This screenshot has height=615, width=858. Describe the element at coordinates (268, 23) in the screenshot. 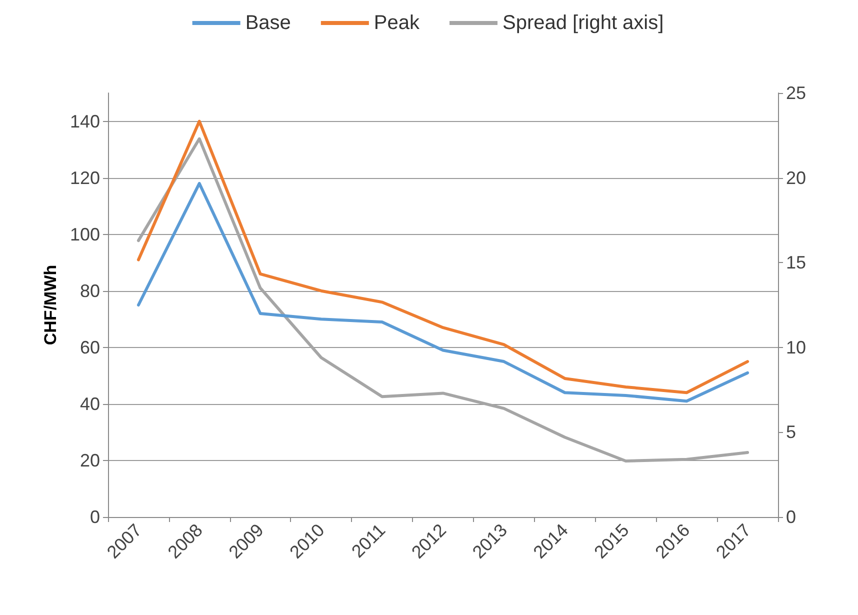

I see `legend-label: Base` at that location.